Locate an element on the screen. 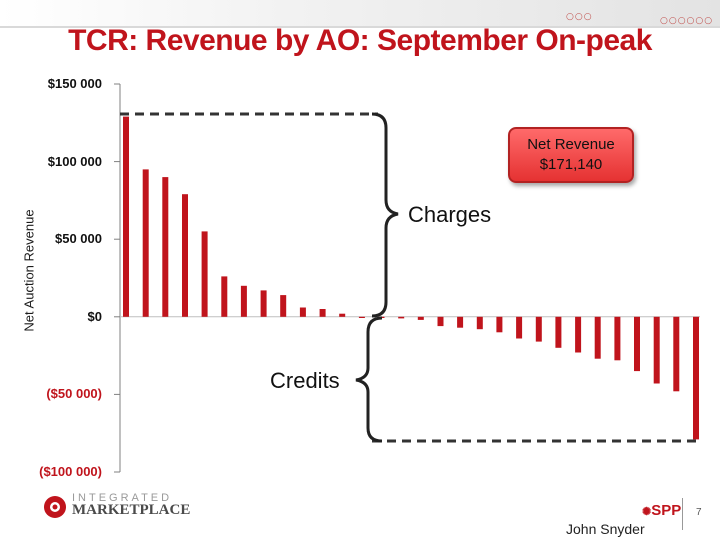 The height and width of the screenshot is (540, 720). y-axis-ticks is located at coordinates (117, 278).